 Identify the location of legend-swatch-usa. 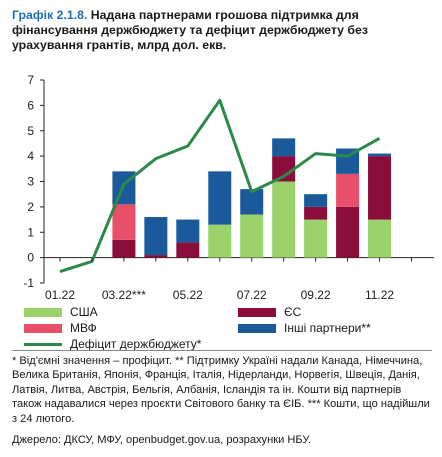
(43, 312).